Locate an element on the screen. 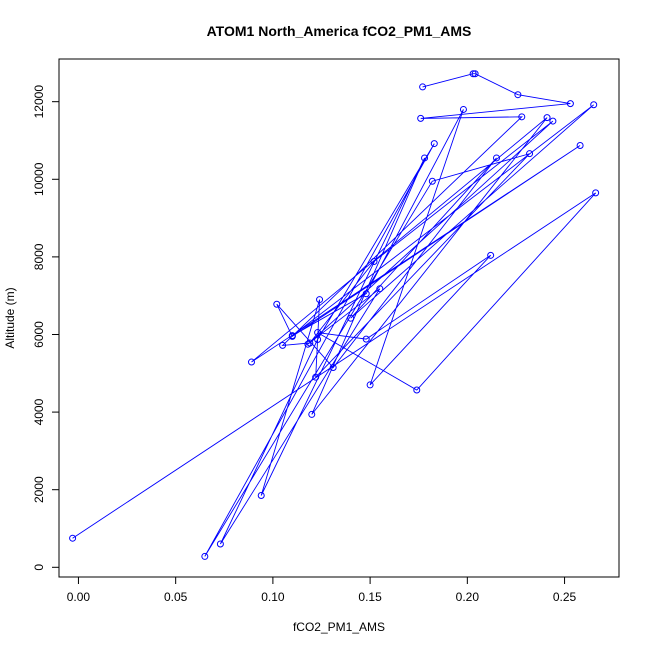 Image resolution: width=650 pixels, height=650 pixels. y-tick-label: 12000 is located at coordinates (39, 102).